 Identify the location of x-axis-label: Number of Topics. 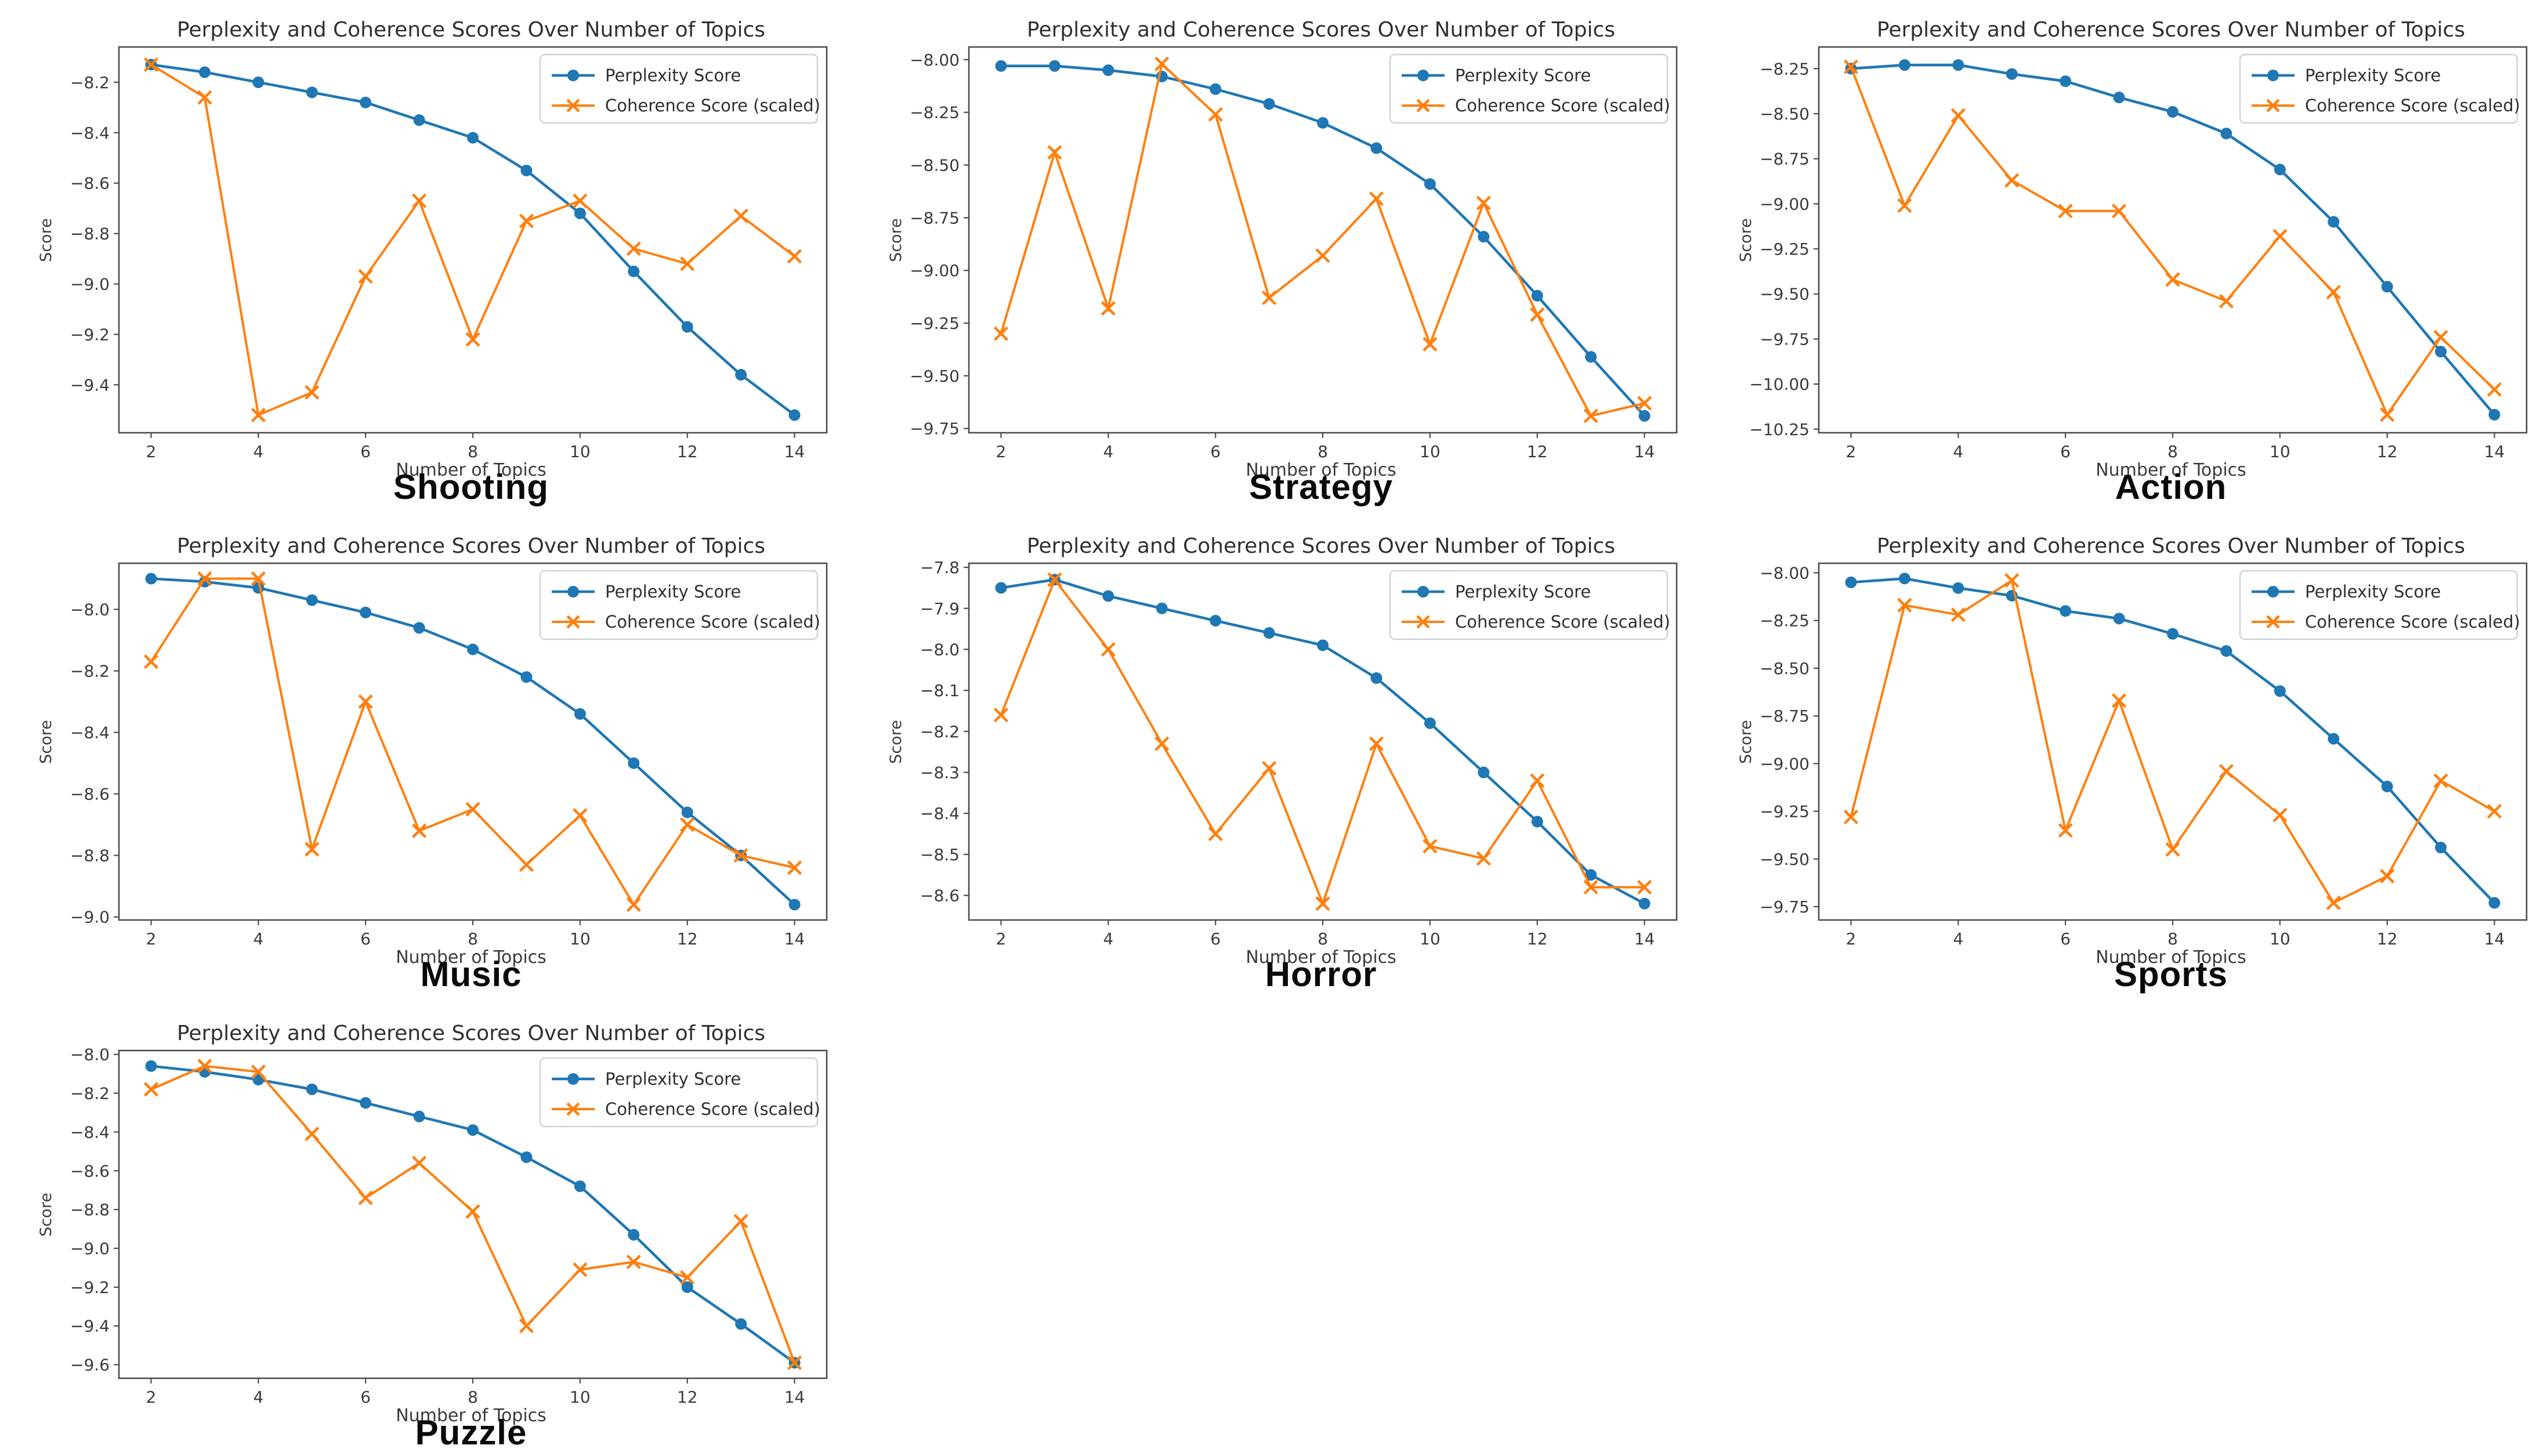
(471, 957).